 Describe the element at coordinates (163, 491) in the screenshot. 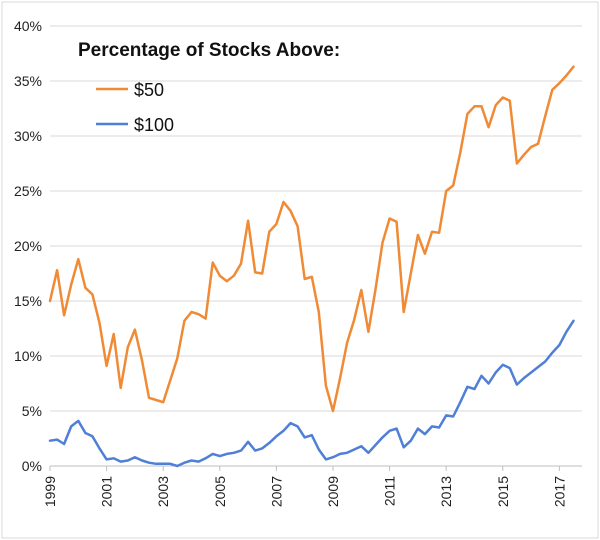

I see `x-tick-label: 2003` at that location.